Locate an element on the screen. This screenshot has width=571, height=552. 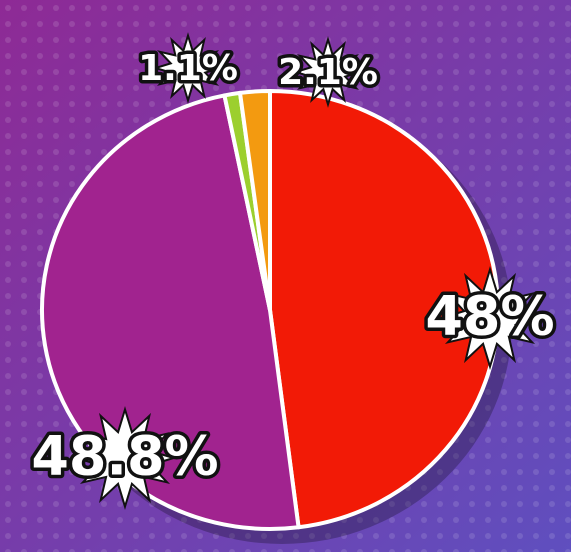
value-label: 1.1% is located at coordinates (188, 68).